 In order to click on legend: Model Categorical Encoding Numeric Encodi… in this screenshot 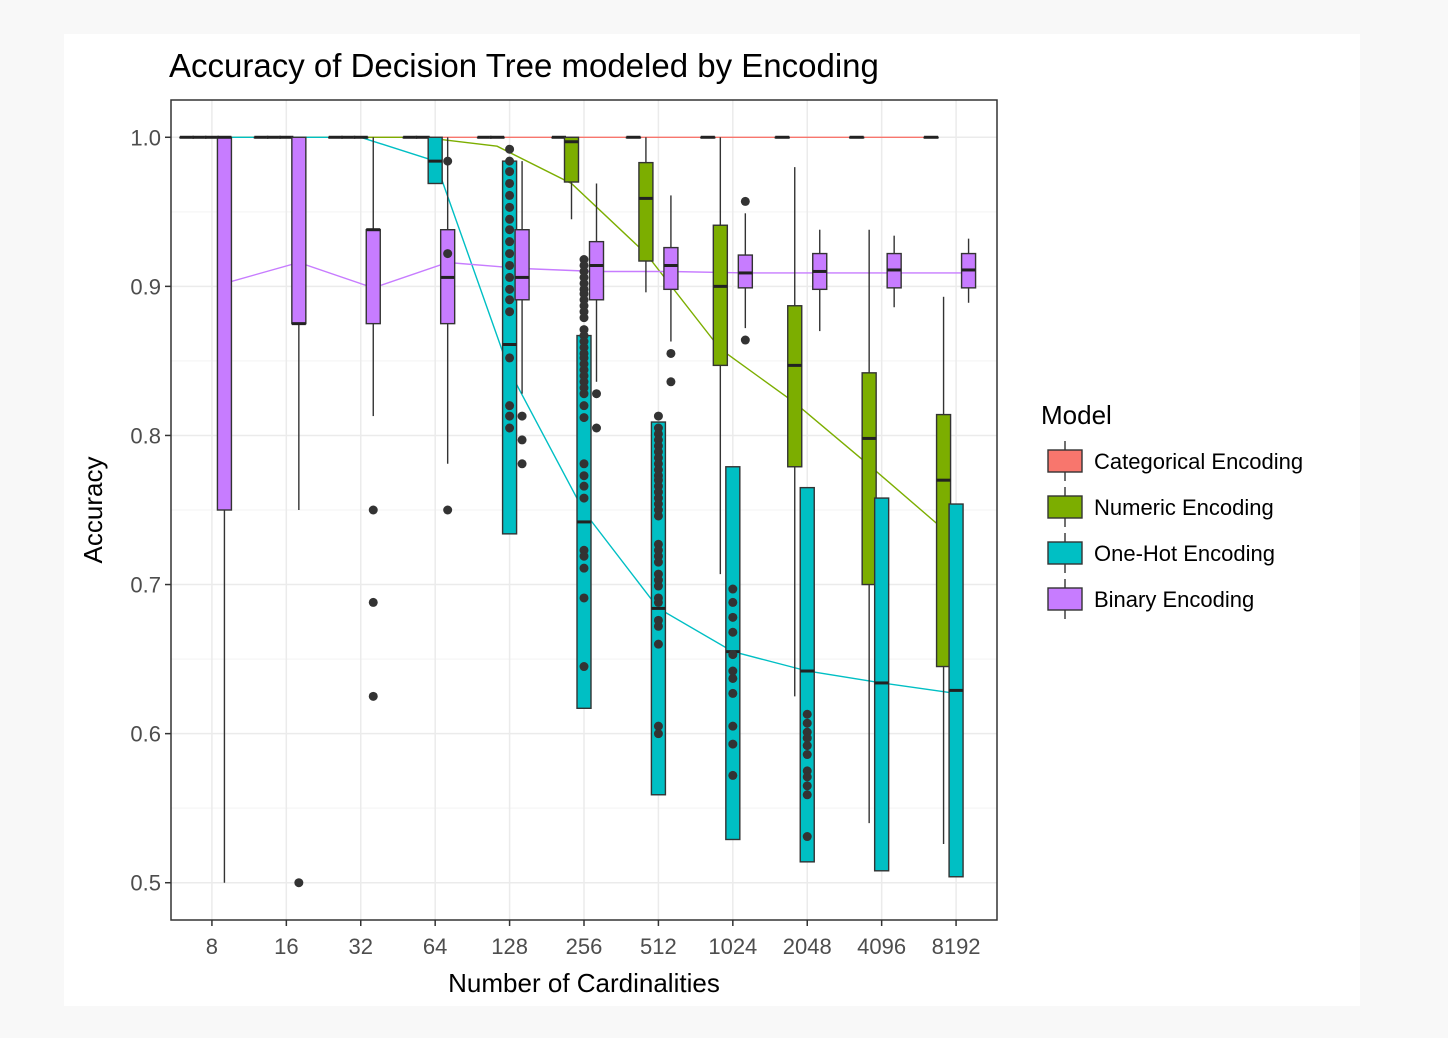, I will do `click(1172, 509)`.